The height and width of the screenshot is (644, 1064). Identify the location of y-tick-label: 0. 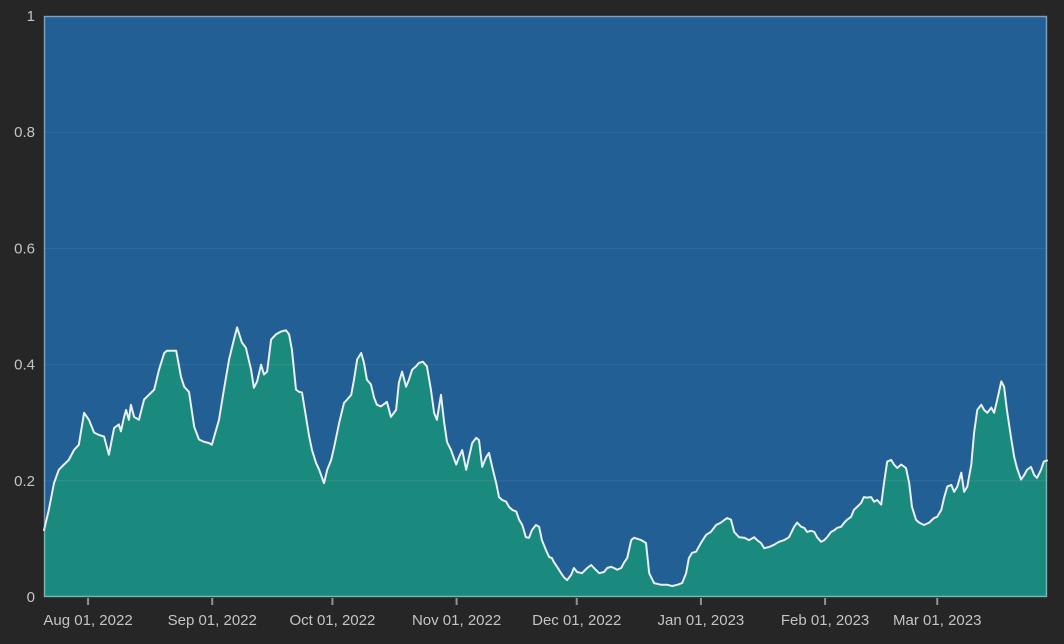
(31, 597).